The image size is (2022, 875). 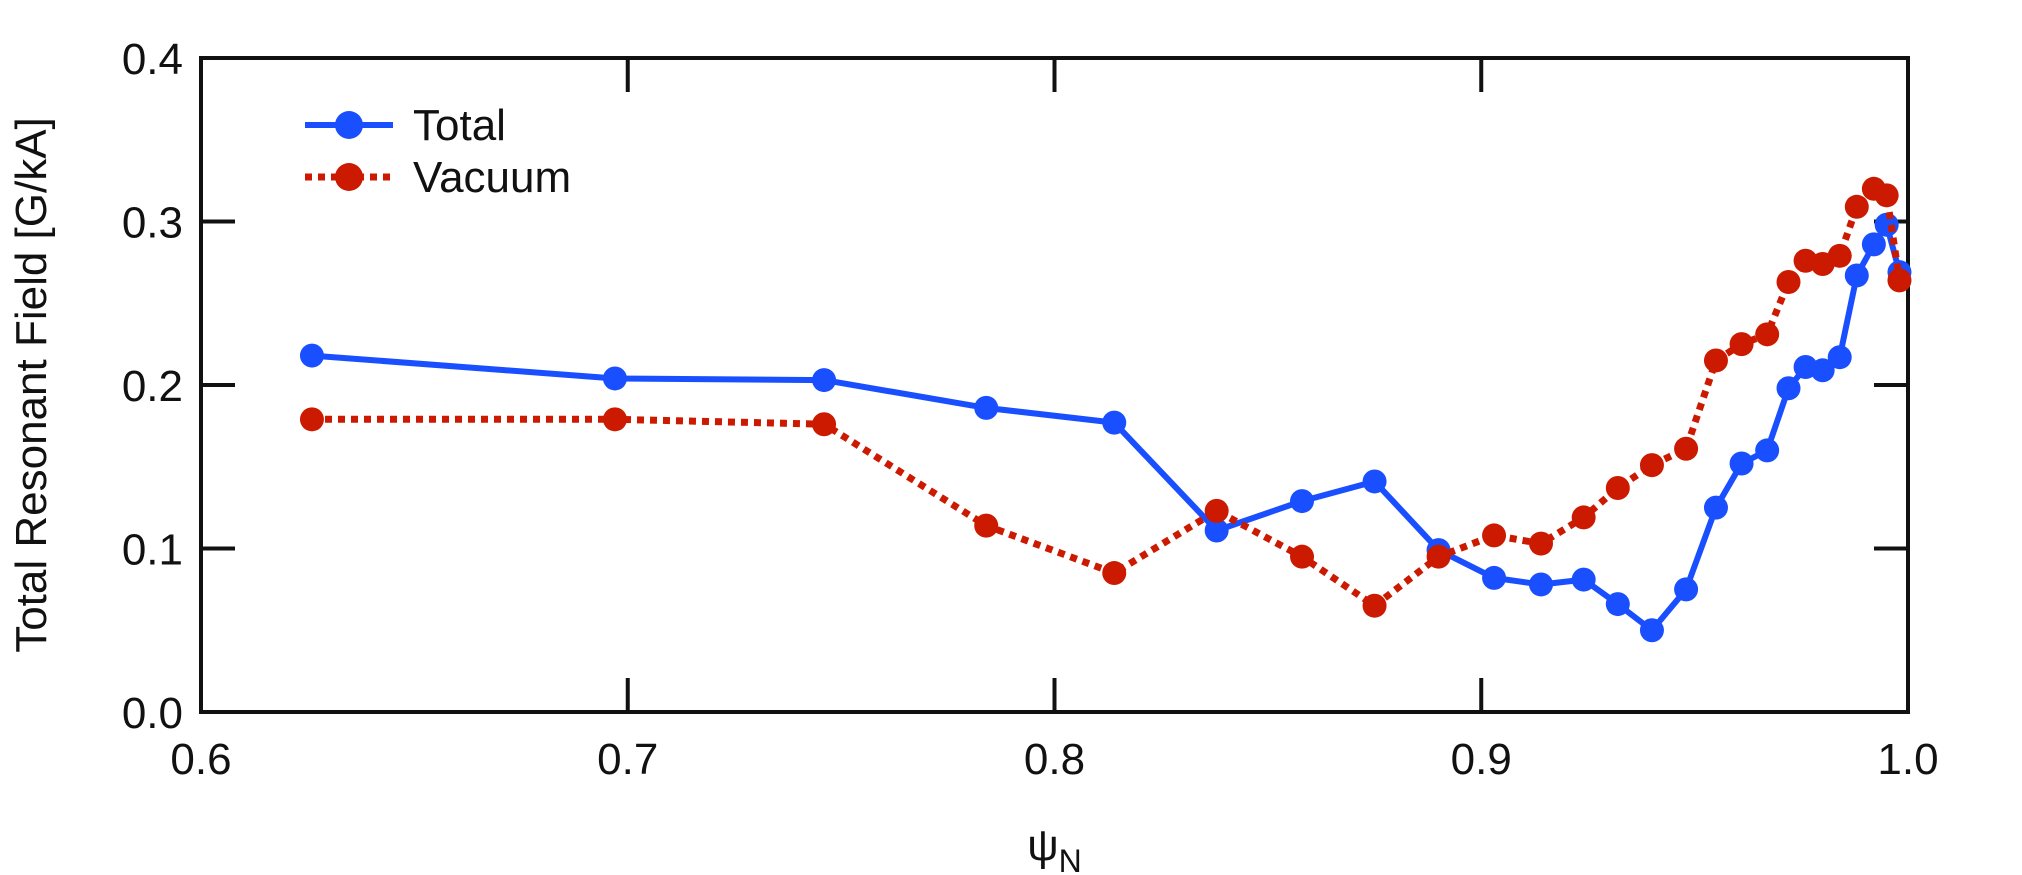 What do you see at coordinates (1042, 845) in the screenshot?
I see `x-axis-title-main: ψ` at bounding box center [1042, 845].